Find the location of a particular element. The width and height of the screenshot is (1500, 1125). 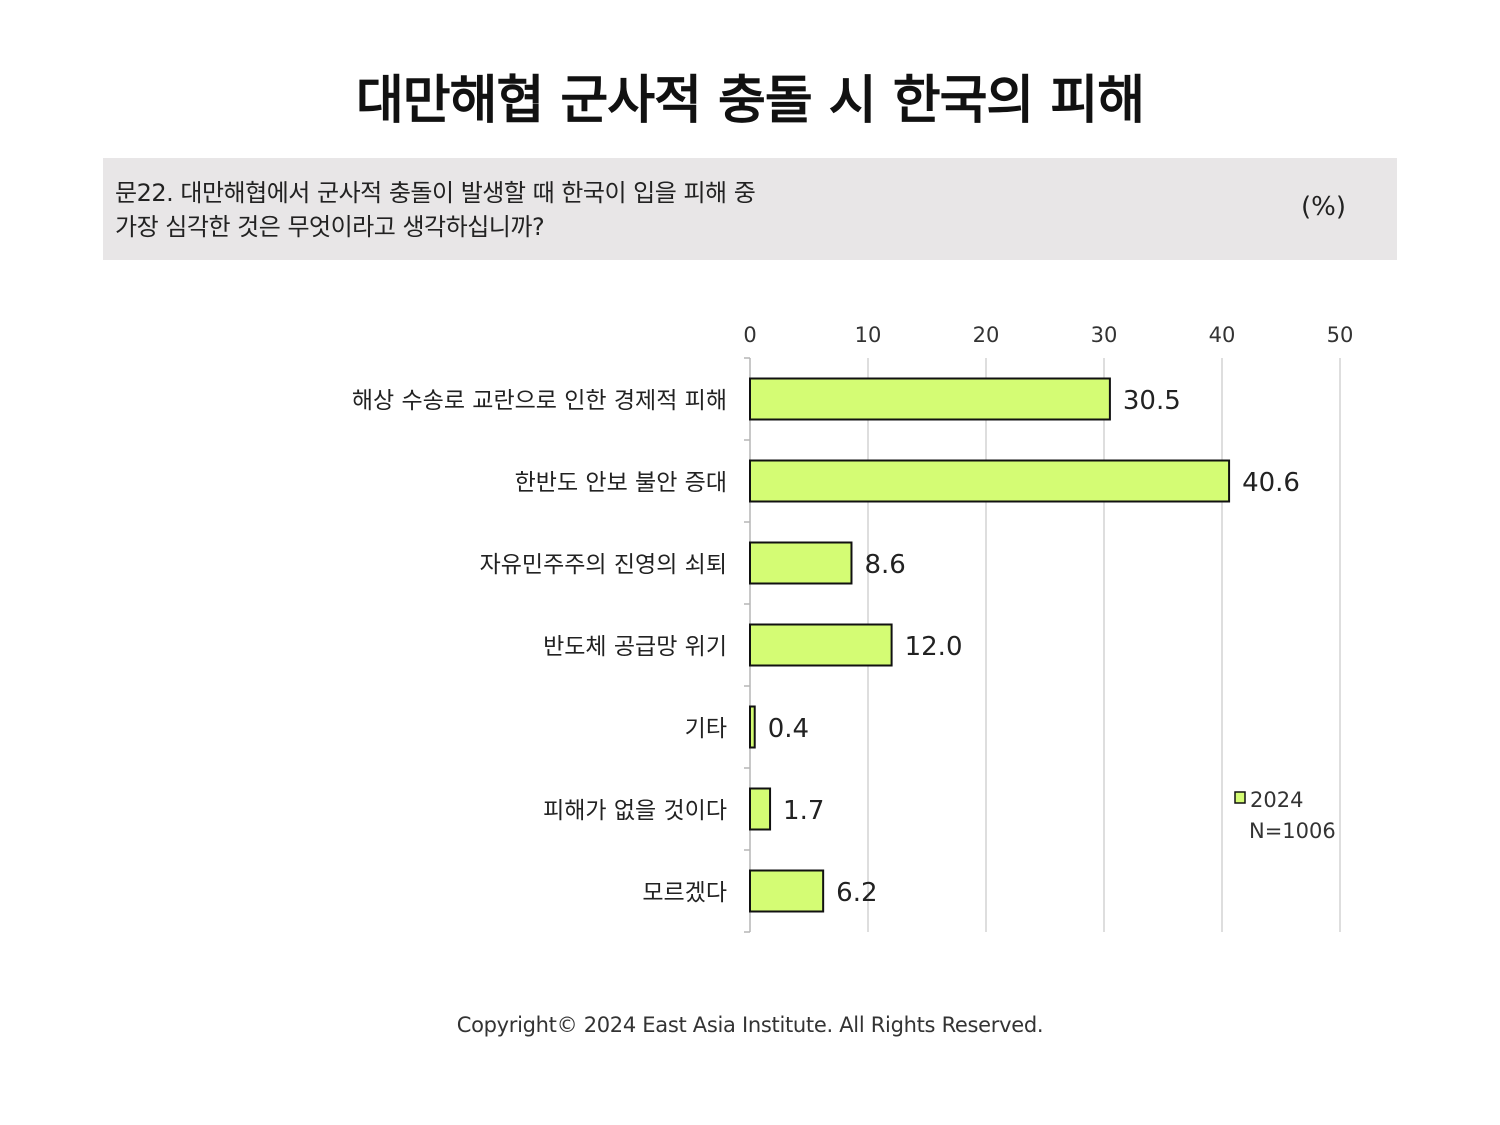

legend-sample-size: N=1006 is located at coordinates (1292, 831).